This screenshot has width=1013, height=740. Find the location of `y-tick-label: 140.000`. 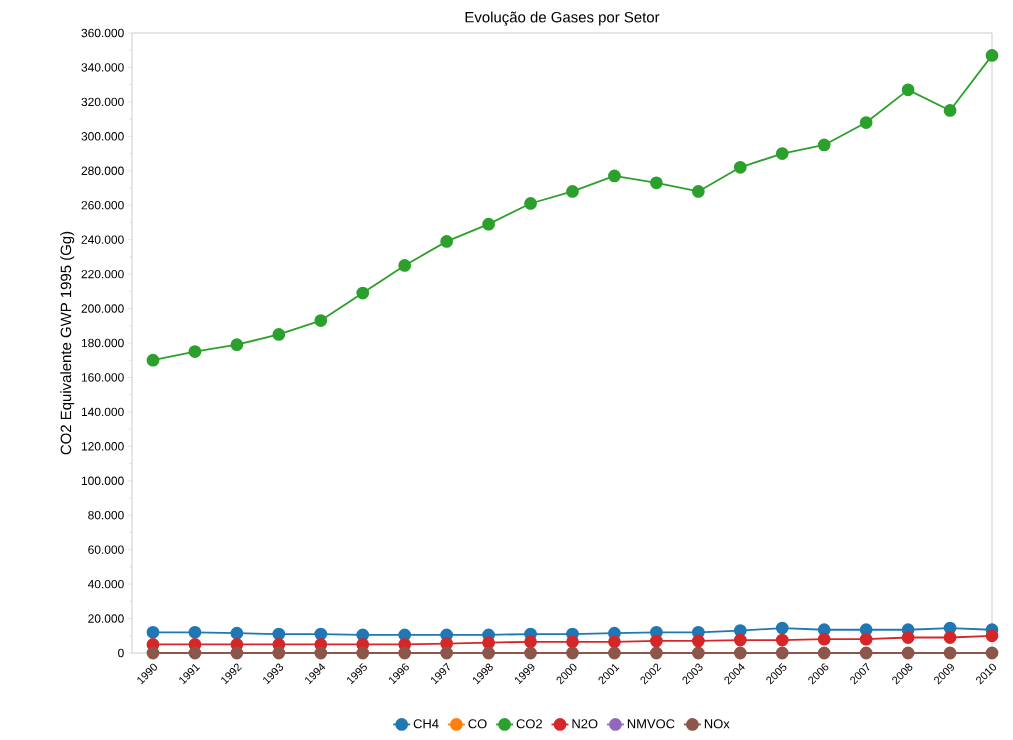

y-tick-label: 140.000 is located at coordinates (102, 412).